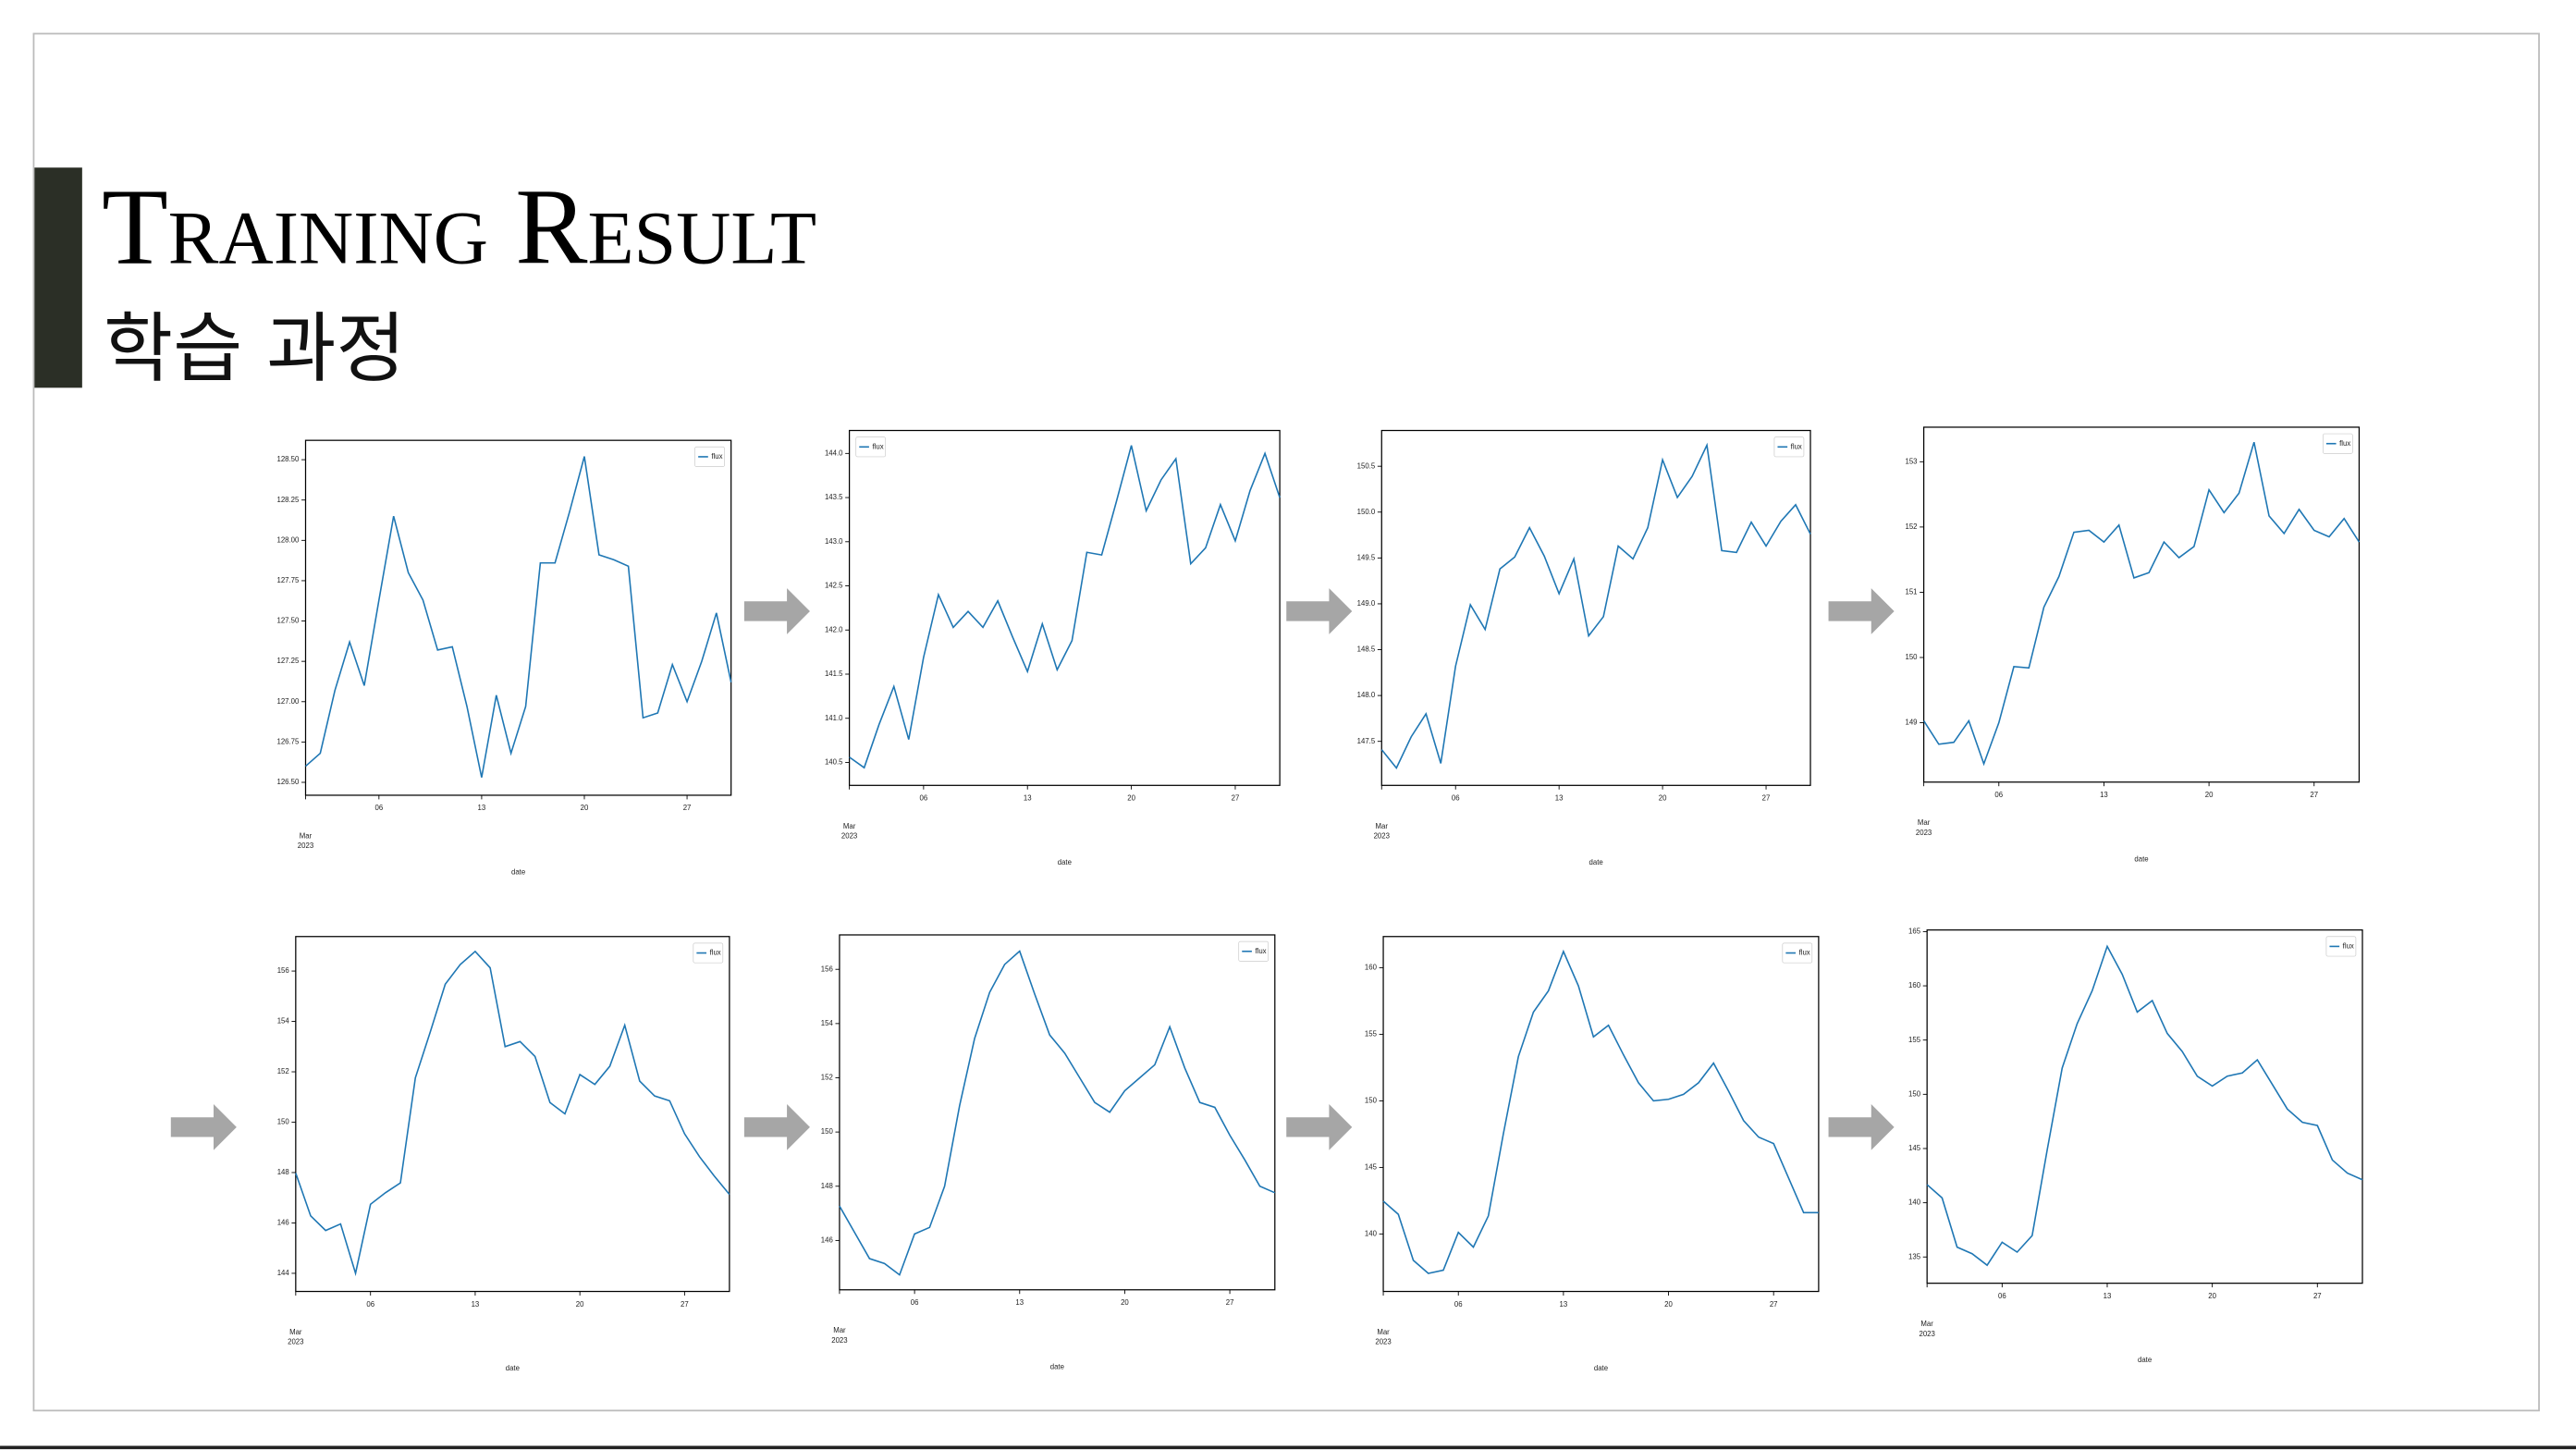 Image resolution: width=2576 pixels, height=1450 pixels. Describe the element at coordinates (1911, 592) in the screenshot. I see `y-tick-label: 151` at that location.